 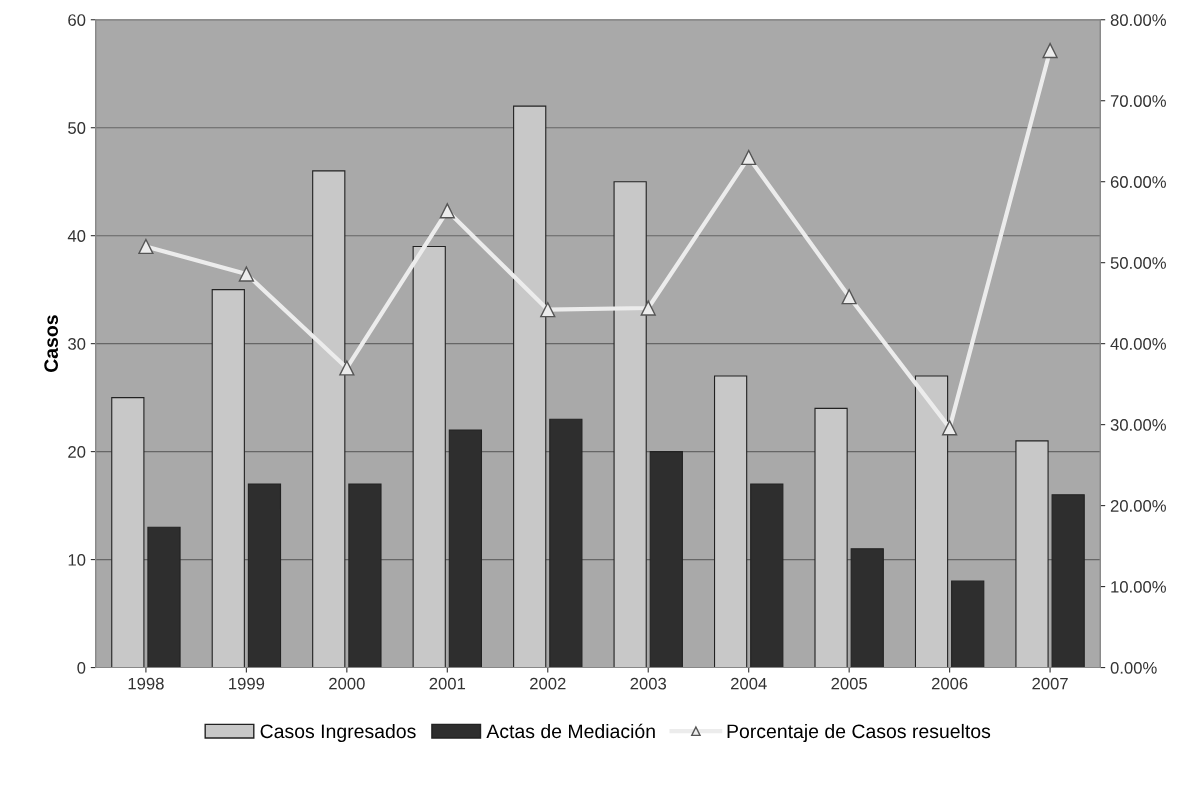 I want to click on x-tick-label: 2003, so click(x=648, y=683).